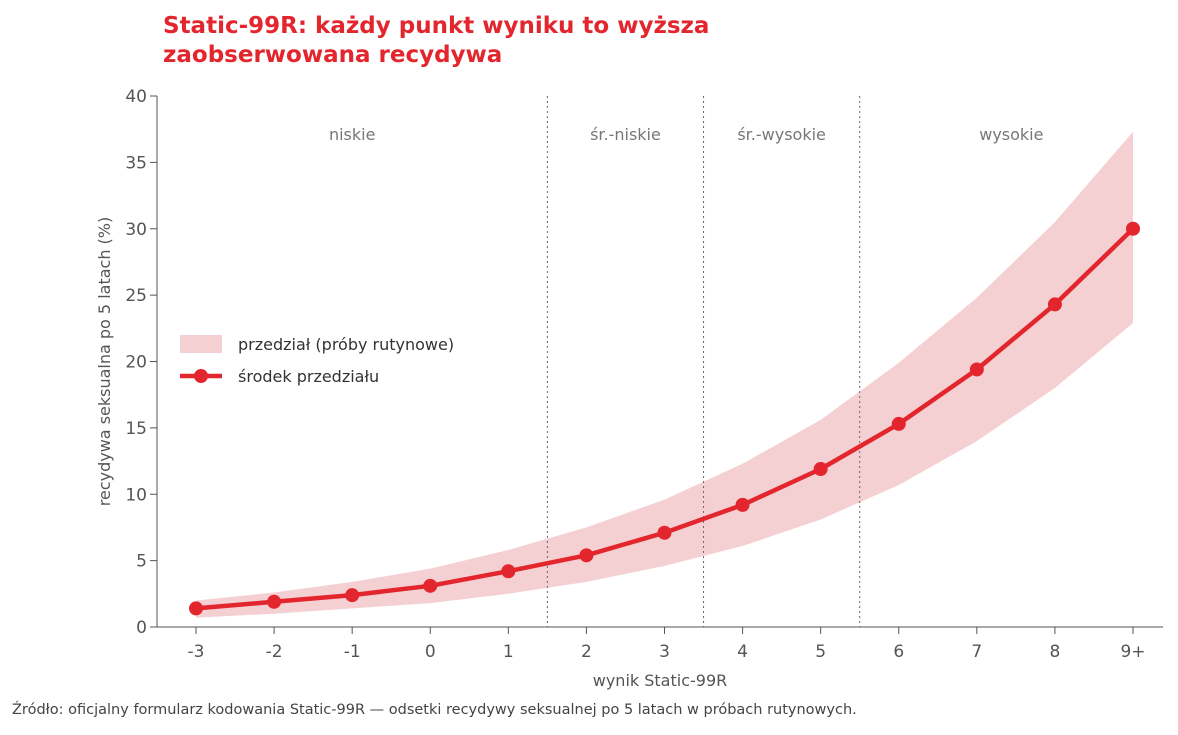 This screenshot has width=1178, height=735. I want to click on x-tick-label: 3, so click(664, 652).